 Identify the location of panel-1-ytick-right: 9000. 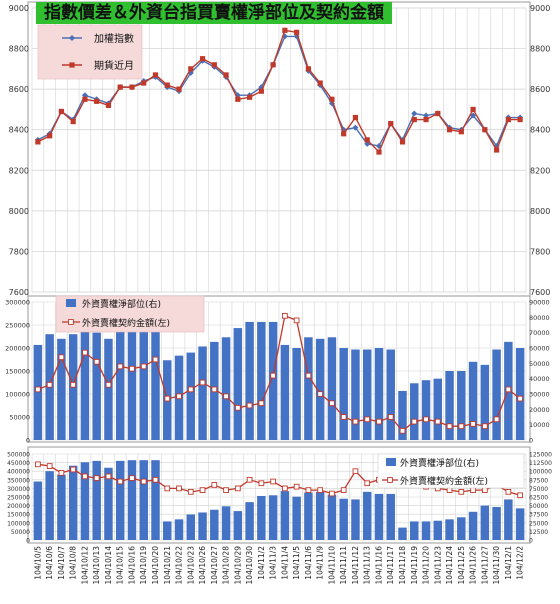
(540, 8).